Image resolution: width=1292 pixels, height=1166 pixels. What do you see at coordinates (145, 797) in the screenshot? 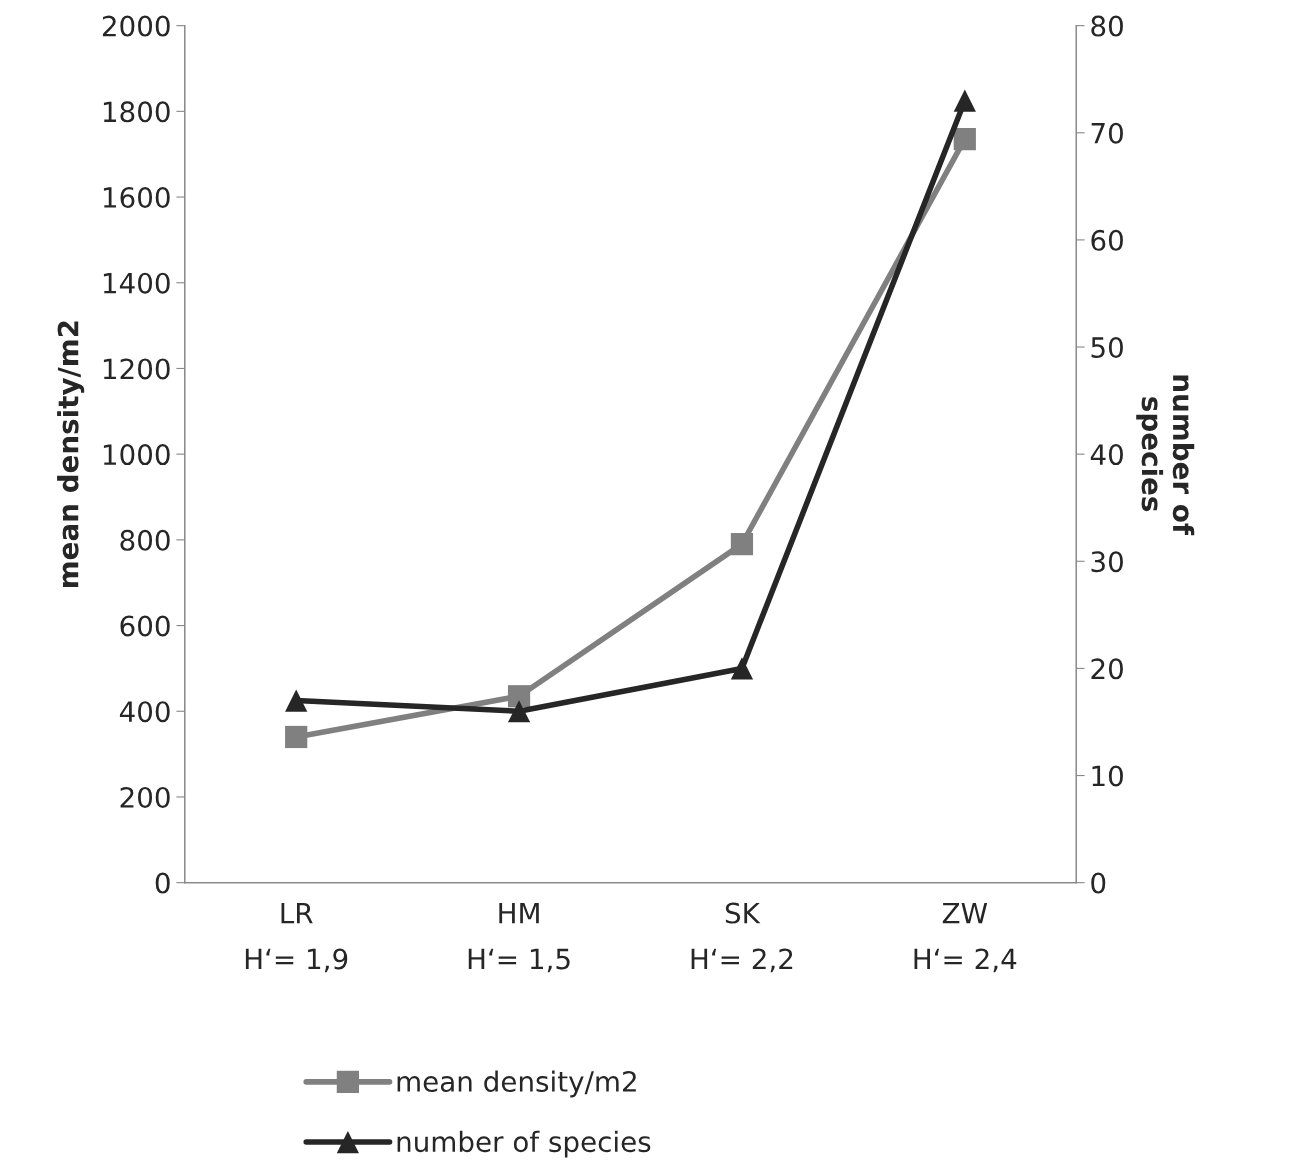
I see `y-tick-label: 200` at bounding box center [145, 797].